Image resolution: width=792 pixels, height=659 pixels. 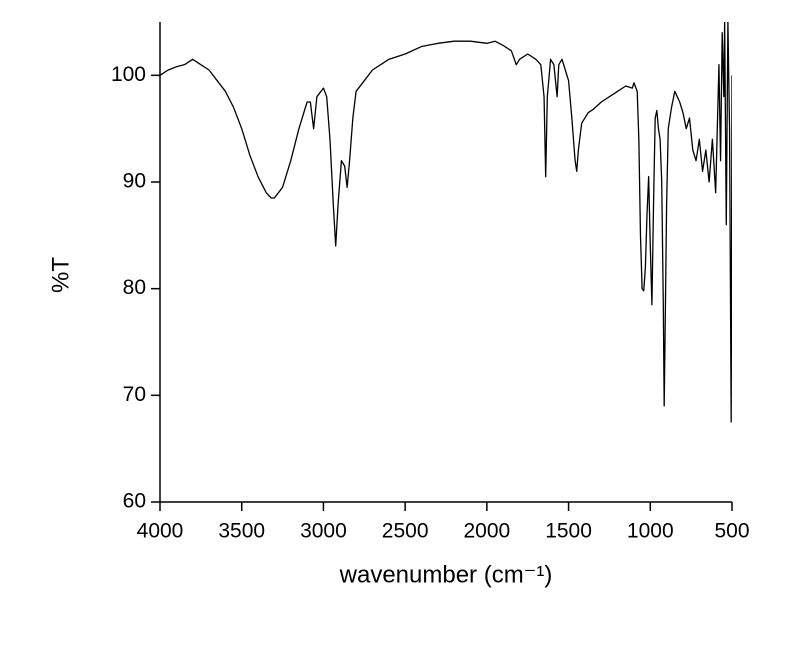 What do you see at coordinates (134, 287) in the screenshot?
I see `y-tick-label: 80` at bounding box center [134, 287].